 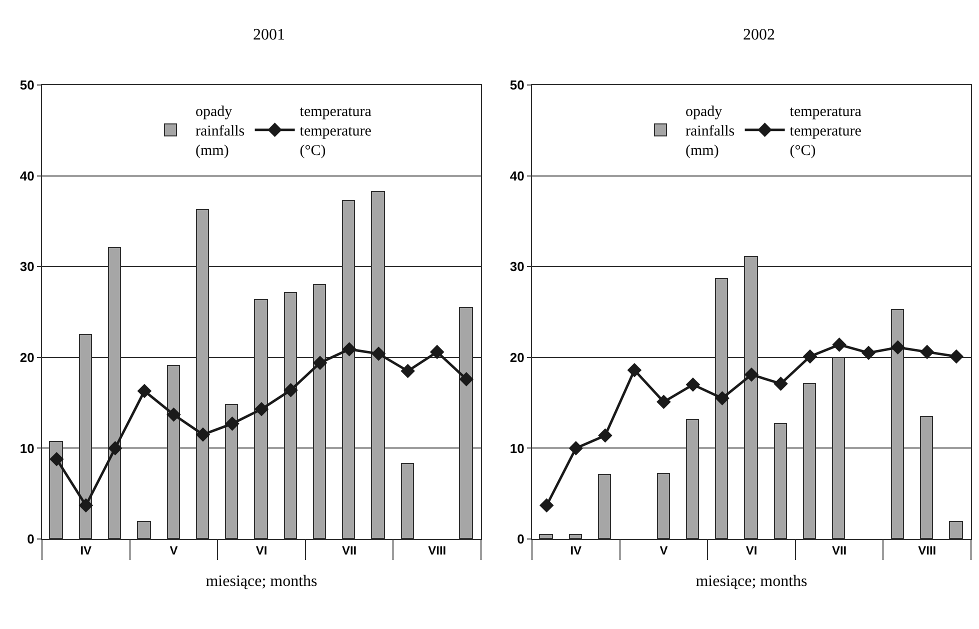 I want to click on chart-title: 2002, so click(x=758, y=35).